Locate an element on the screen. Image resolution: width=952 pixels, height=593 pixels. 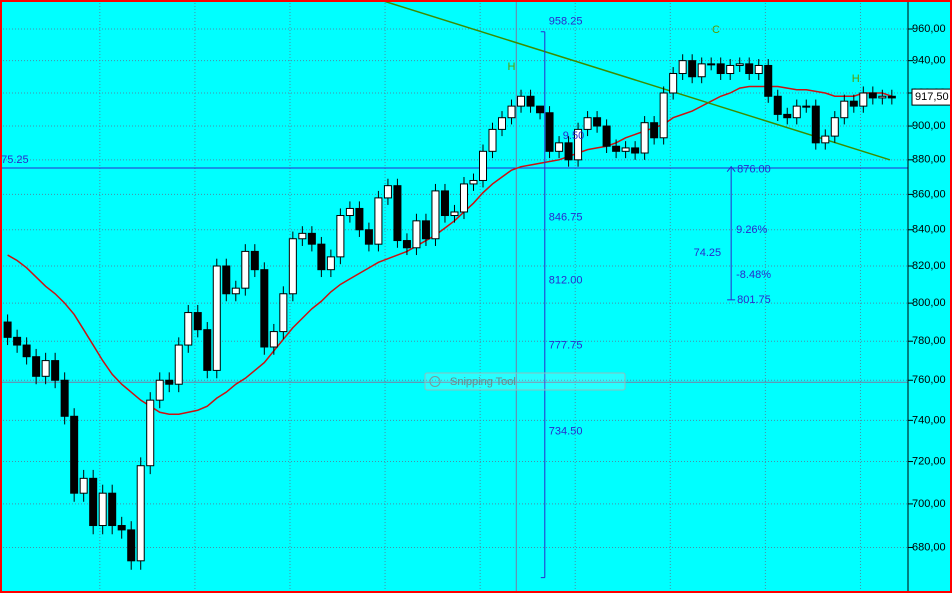
measure-arrow is located at coordinates (731, 168).